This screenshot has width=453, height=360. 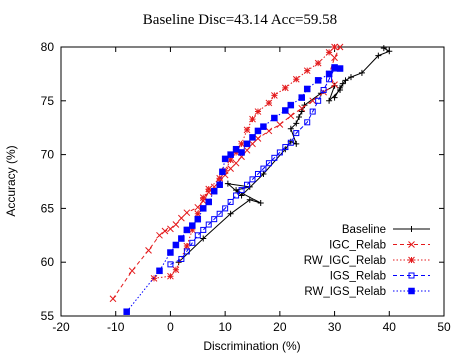 I want to click on y-tick-label: 55, so click(x=48, y=316).